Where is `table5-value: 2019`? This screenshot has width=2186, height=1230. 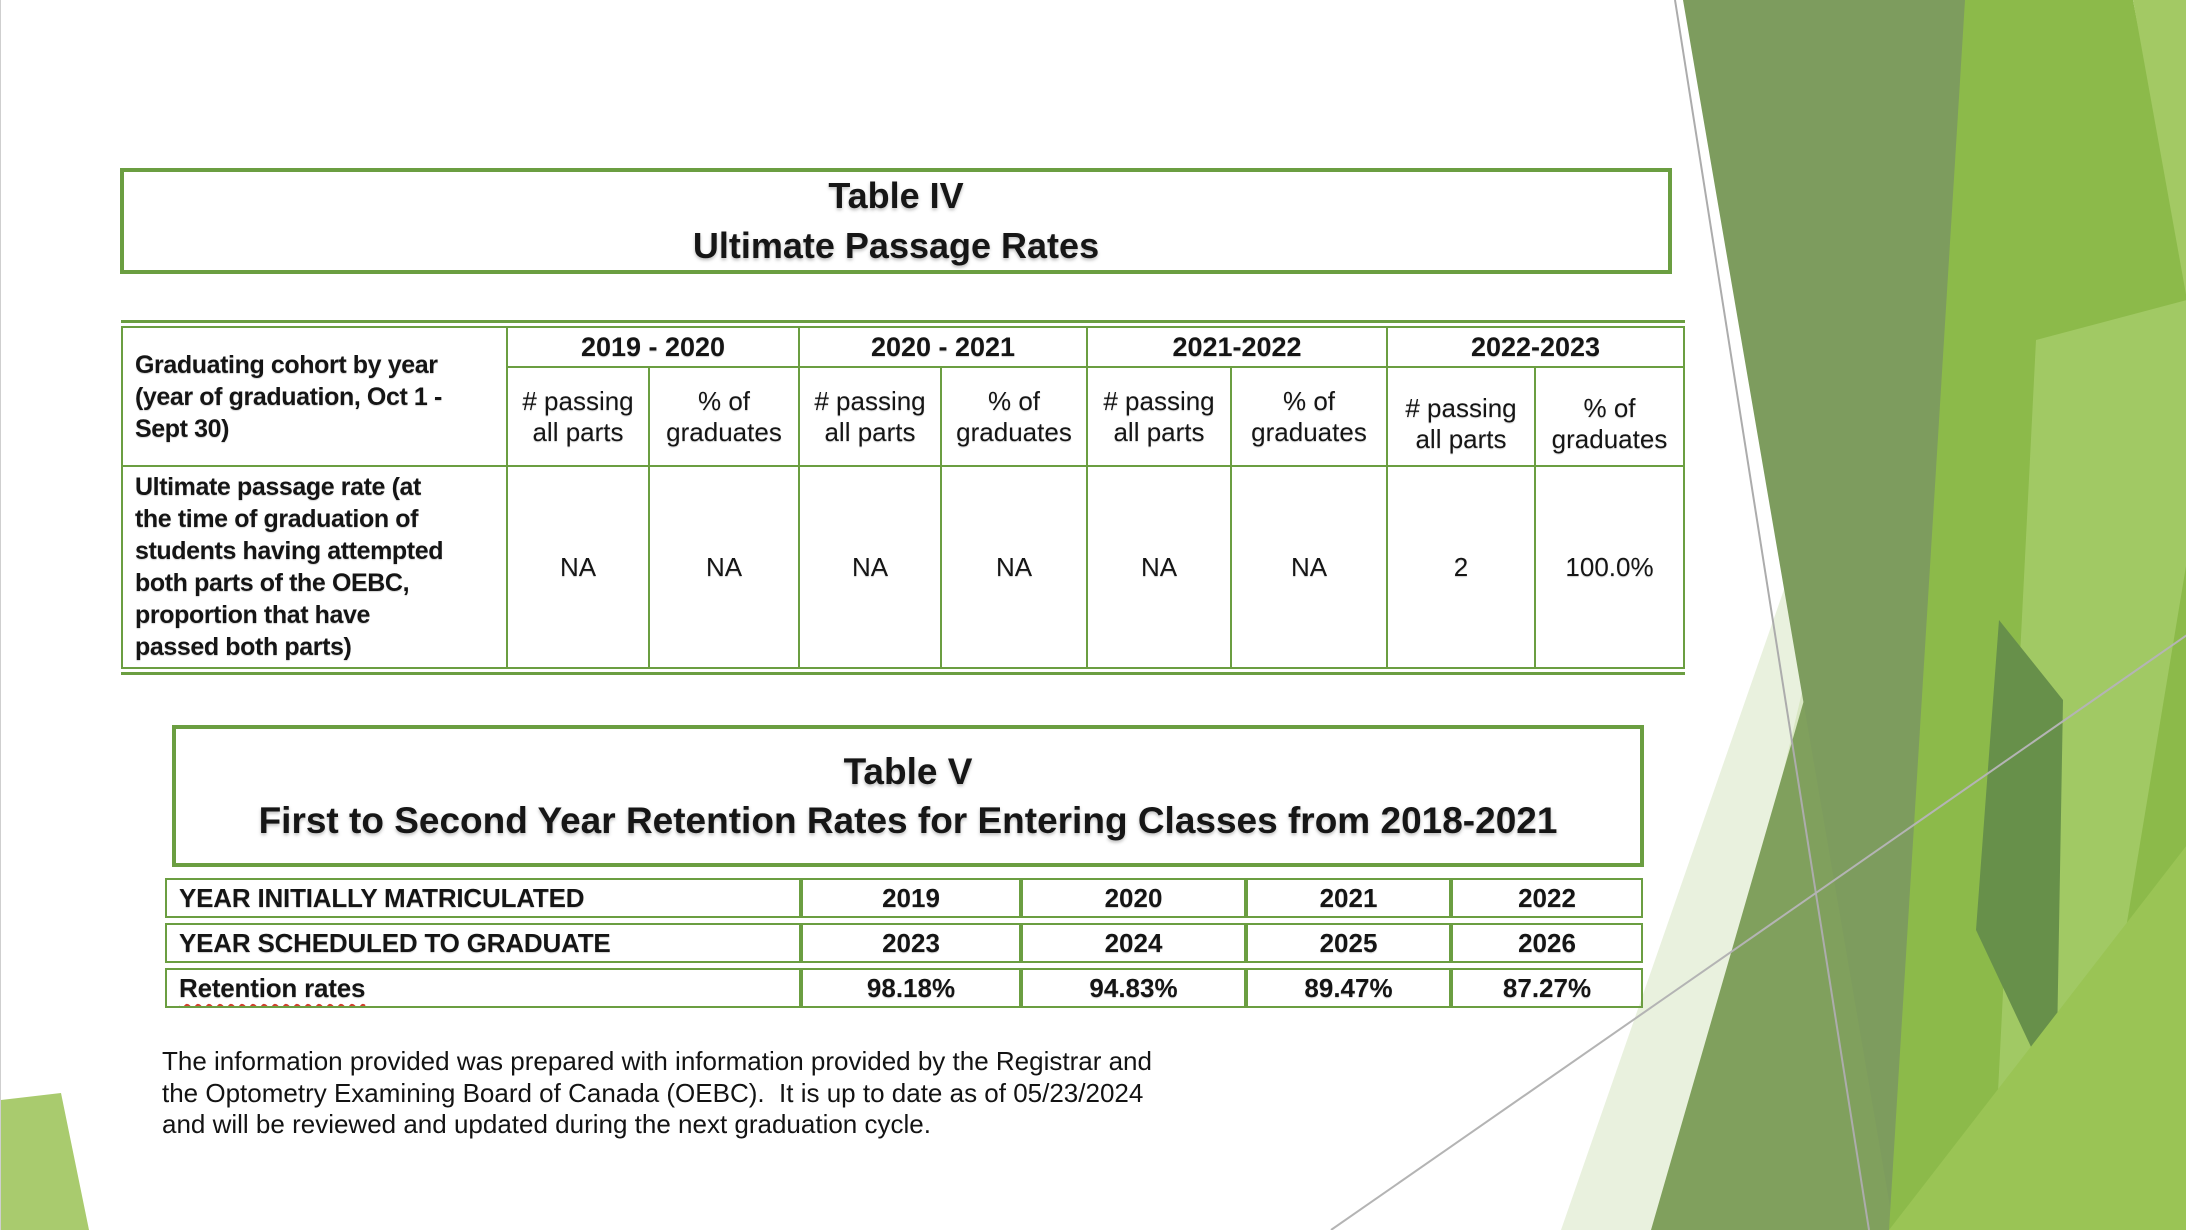
table5-value: 2019 is located at coordinates (911, 898).